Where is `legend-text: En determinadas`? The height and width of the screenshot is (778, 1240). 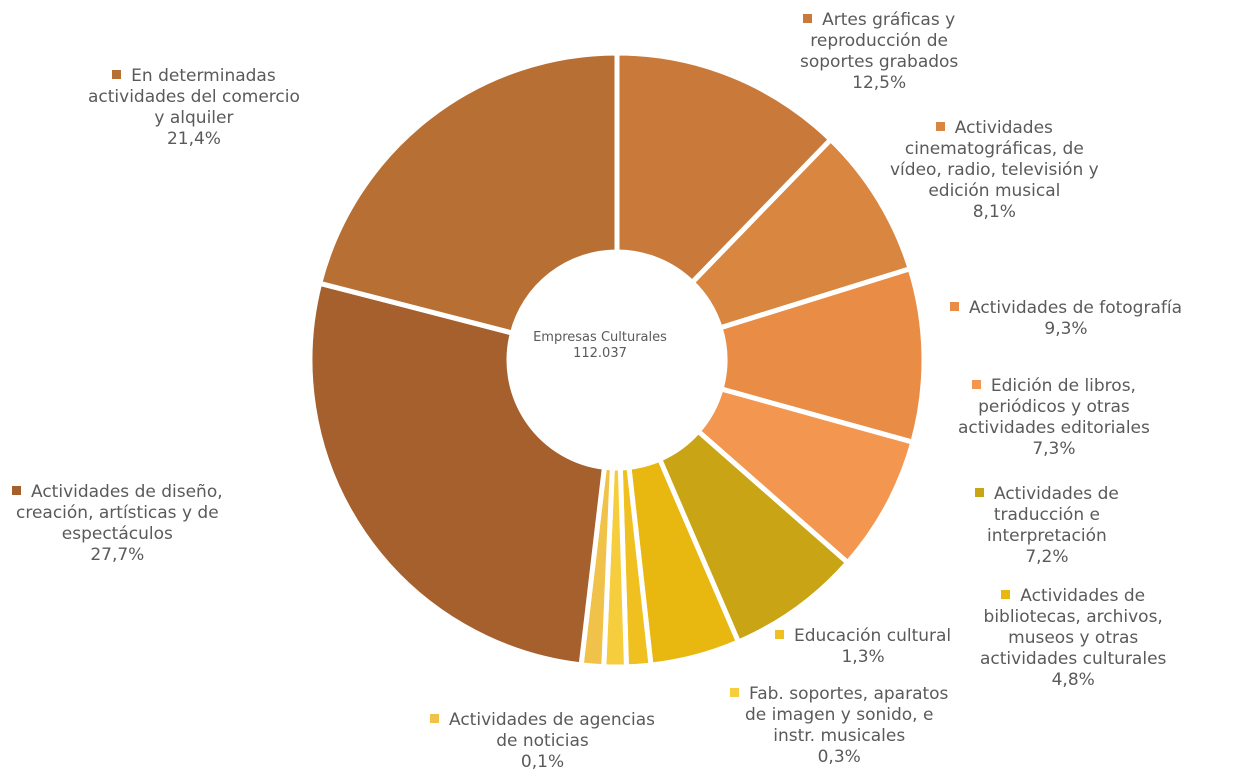
legend-text: En determinadas is located at coordinates (203, 76).